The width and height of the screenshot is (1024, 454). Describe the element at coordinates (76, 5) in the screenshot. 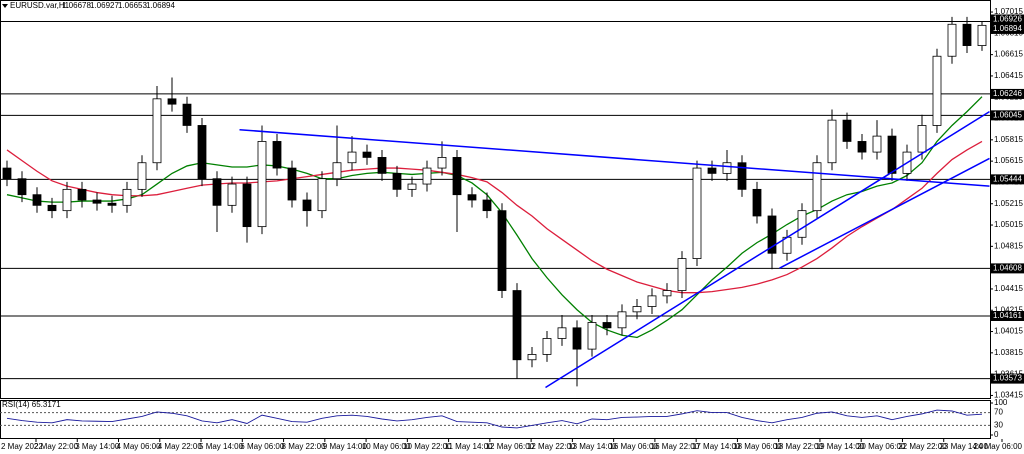

I see `header-open: 1.06678` at that location.